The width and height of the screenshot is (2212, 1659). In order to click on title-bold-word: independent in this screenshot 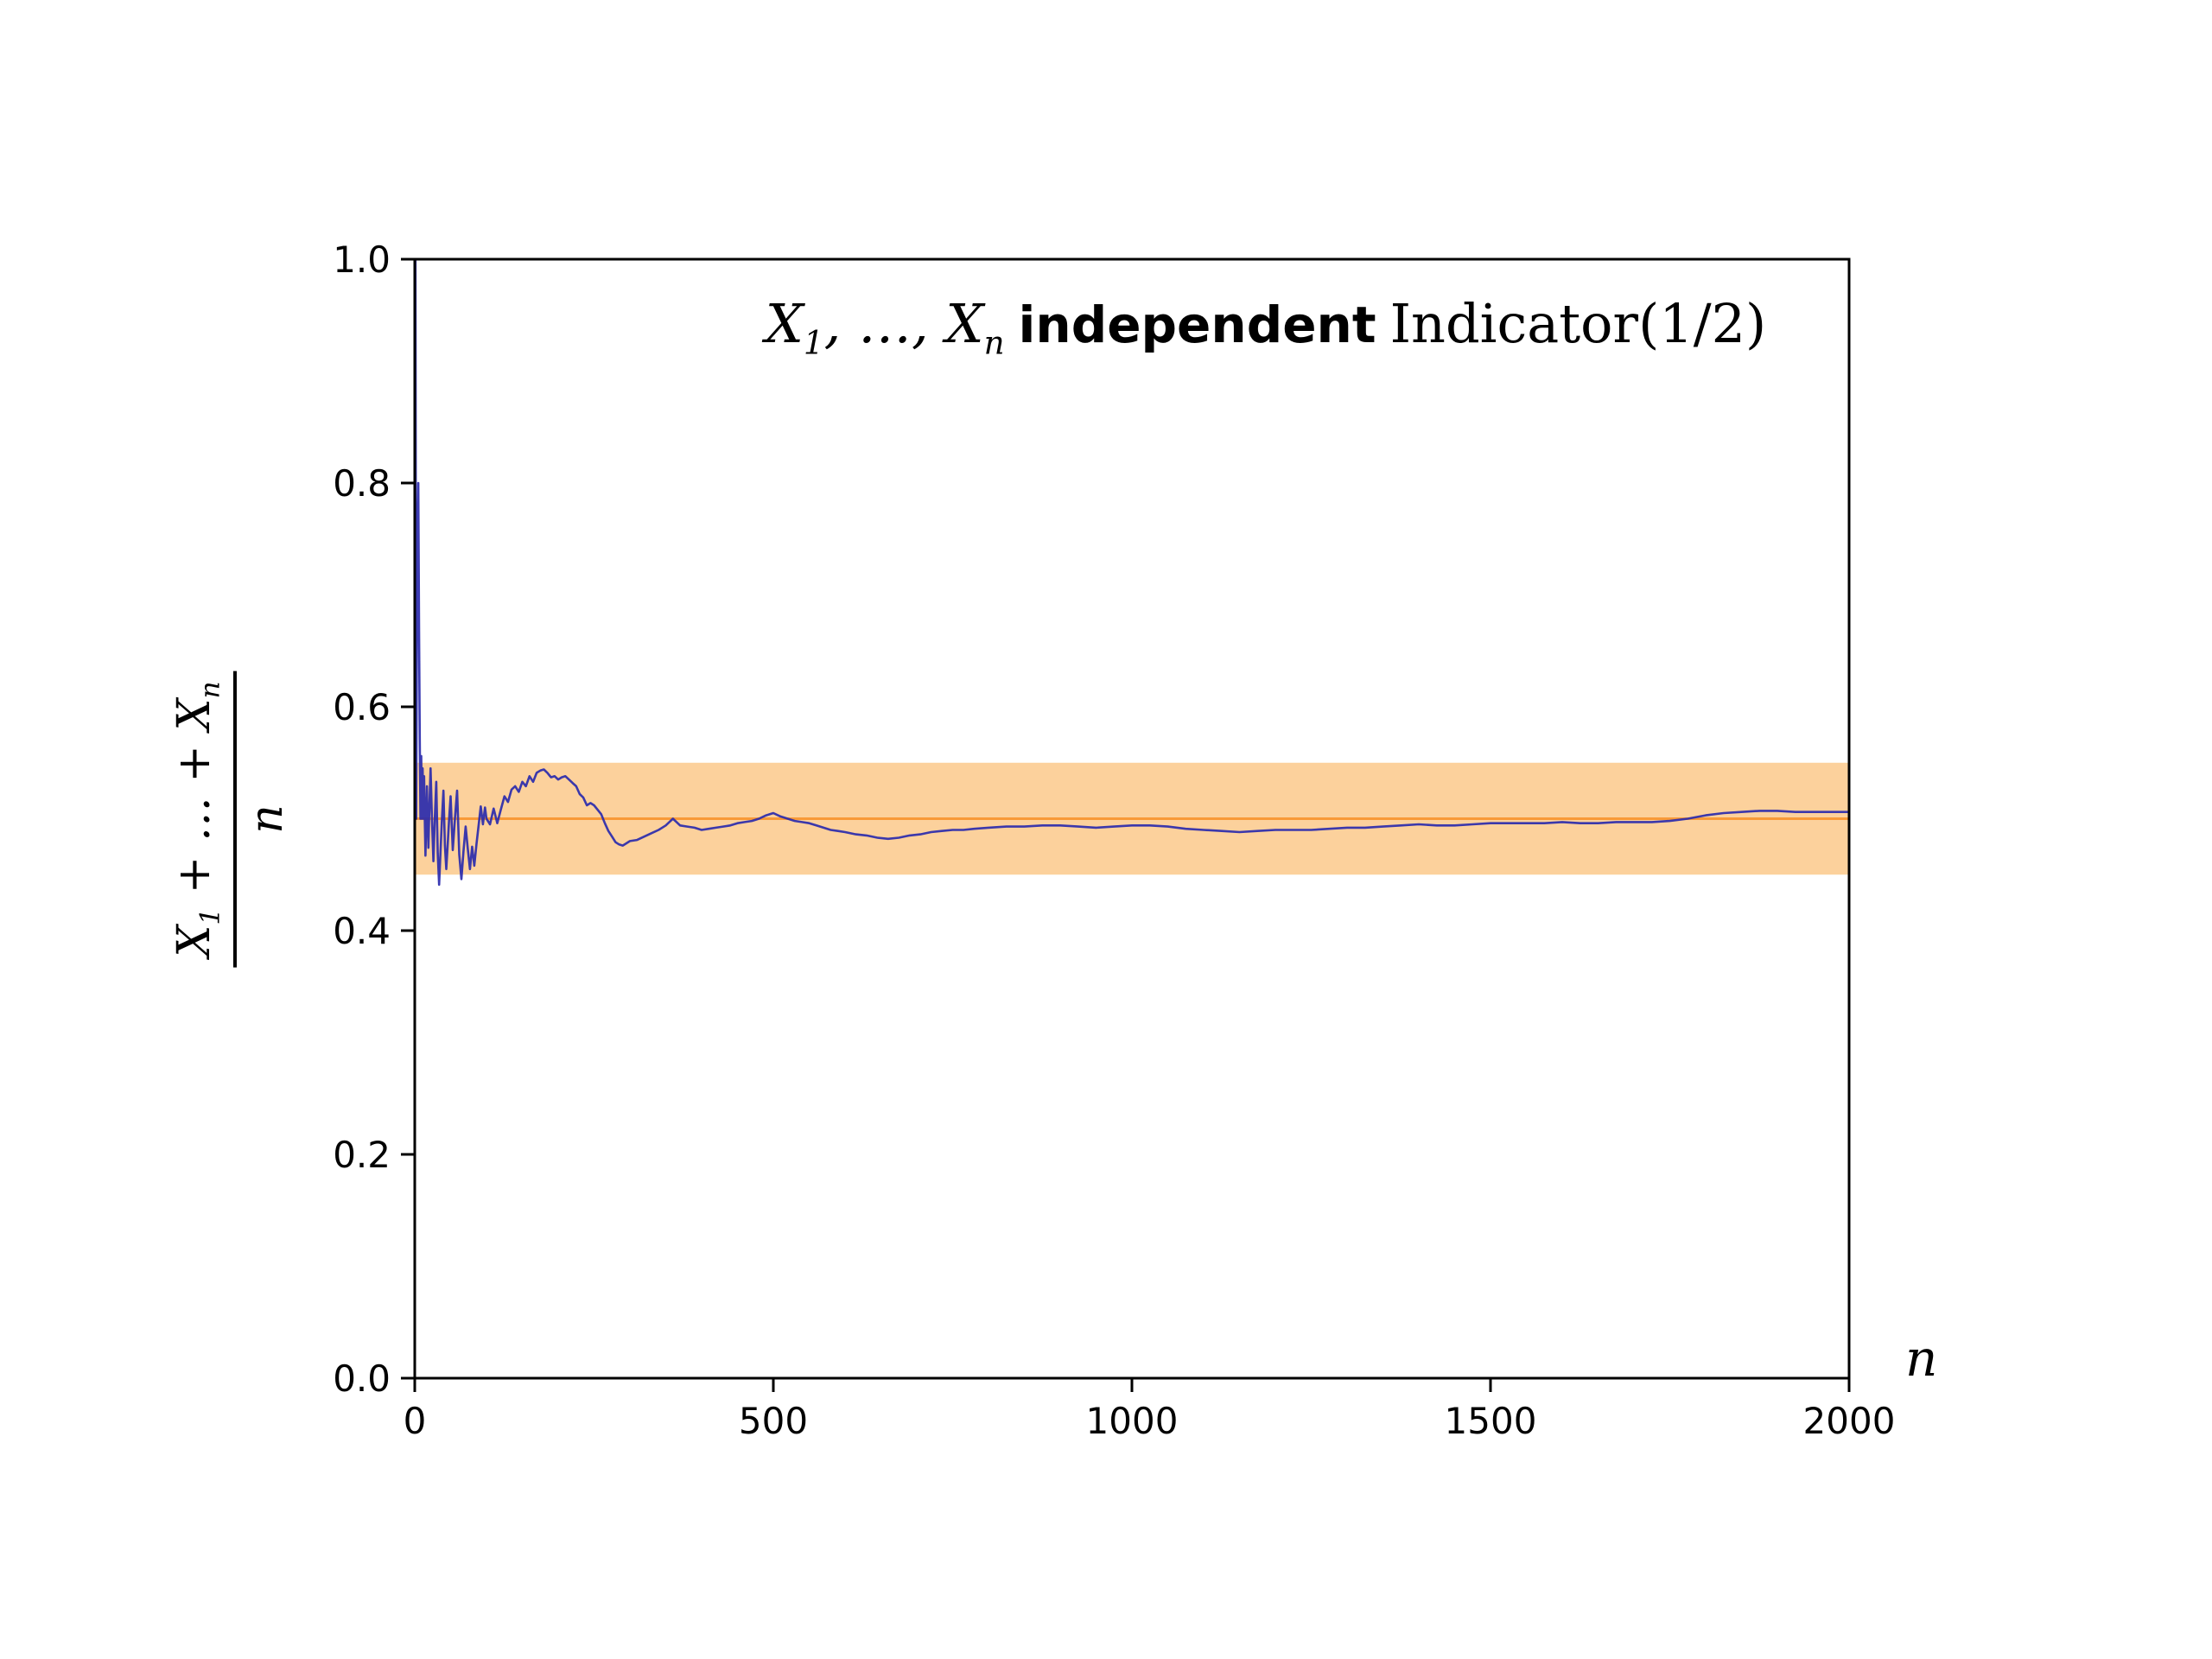, I will do `click(1197, 325)`.